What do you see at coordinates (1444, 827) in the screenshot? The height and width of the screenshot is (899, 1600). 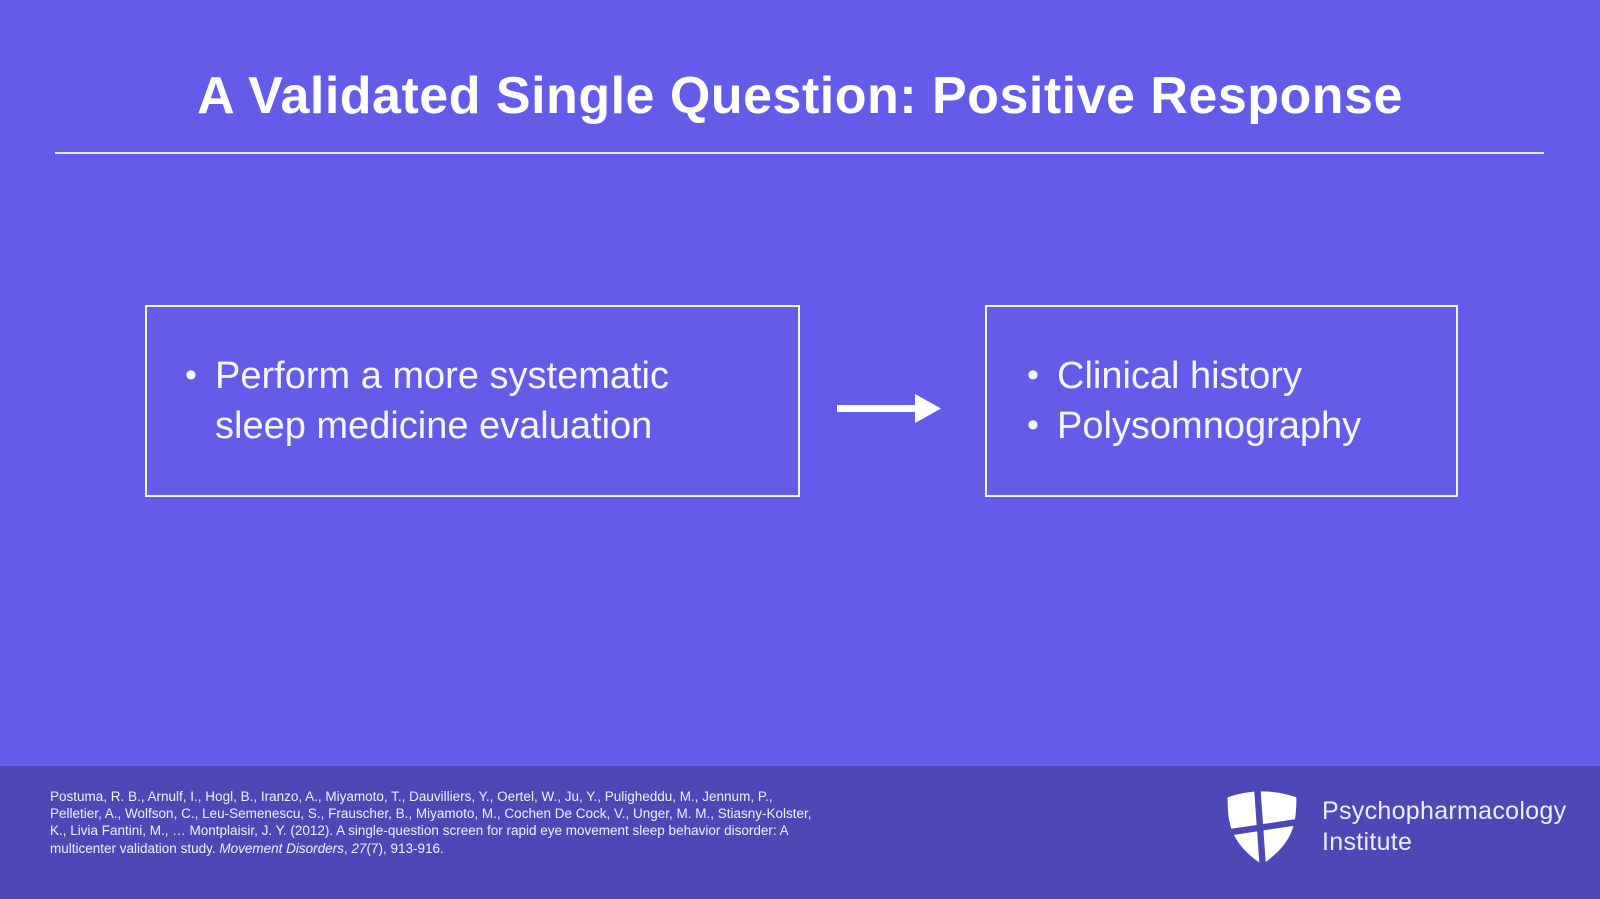 I see `logo-text: Psychopharmacology Institute` at bounding box center [1444, 827].